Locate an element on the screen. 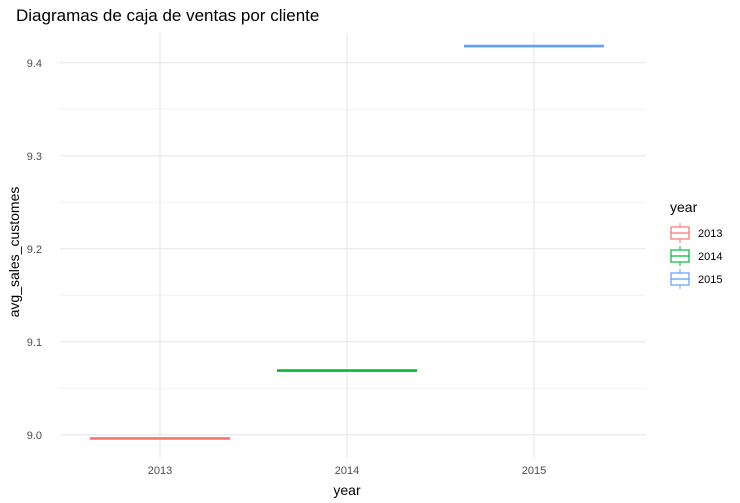 The width and height of the screenshot is (740, 503). y-tick-label: 9.4 is located at coordinates (34, 64).